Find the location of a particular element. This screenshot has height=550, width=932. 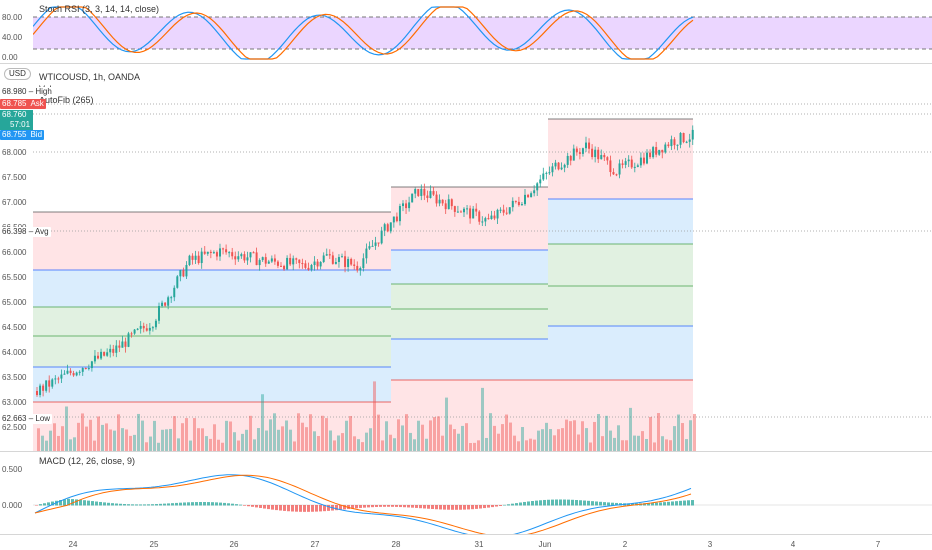

macd-legend: MACD (12, 26, close, 9) is located at coordinates (87, 461).